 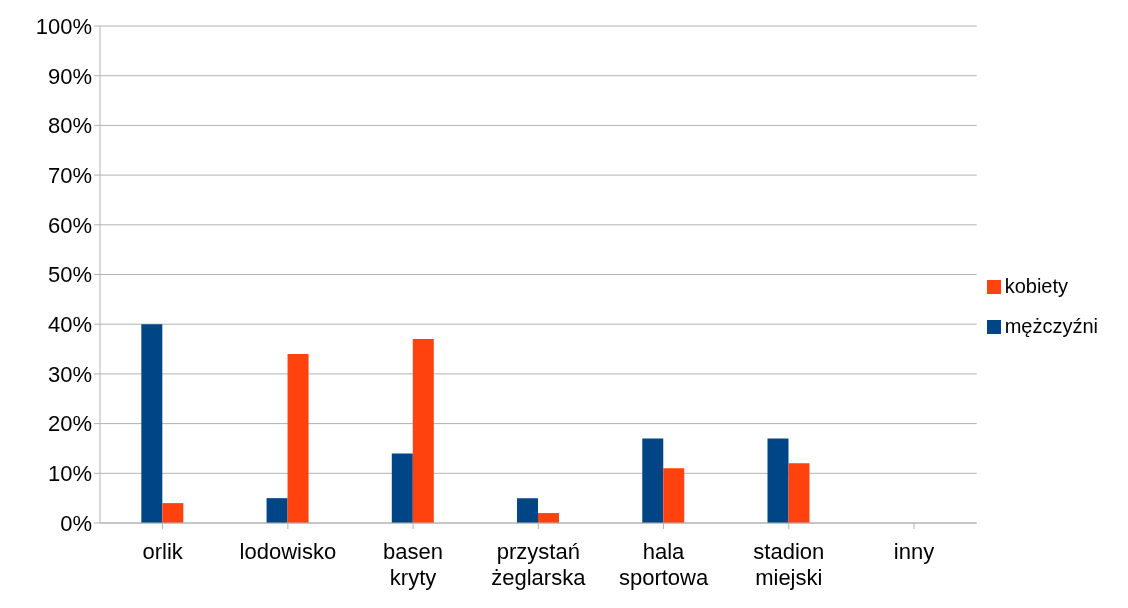 I want to click on legend-label: kobiety, so click(x=1036, y=285).